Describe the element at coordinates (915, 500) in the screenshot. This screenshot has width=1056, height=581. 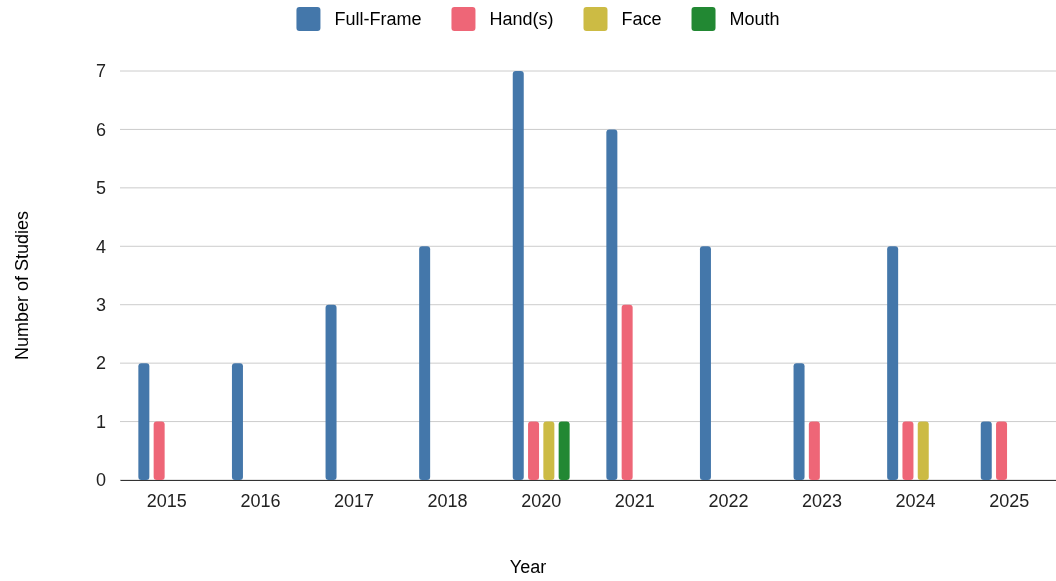
I see `x-tick-label: 2024` at that location.